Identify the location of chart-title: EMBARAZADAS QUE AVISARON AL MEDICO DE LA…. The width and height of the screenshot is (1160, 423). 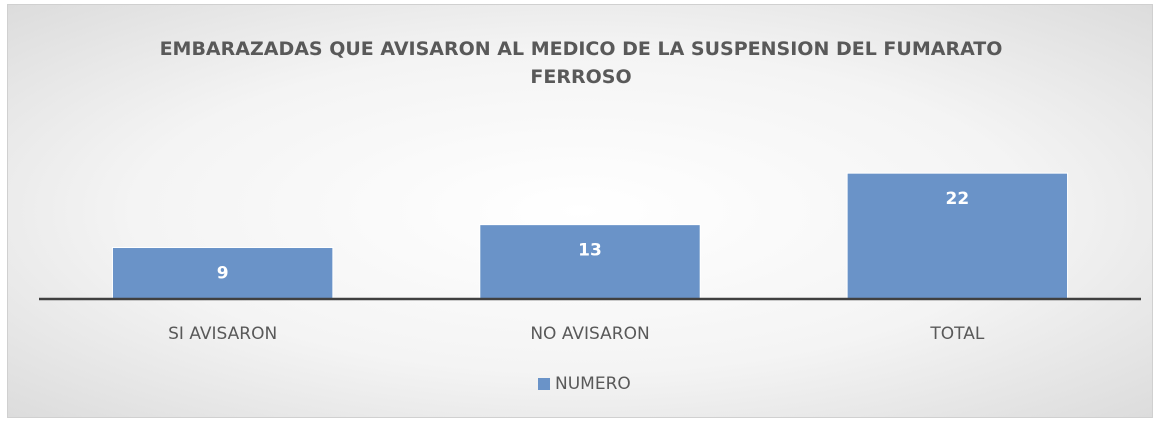
(581, 63).